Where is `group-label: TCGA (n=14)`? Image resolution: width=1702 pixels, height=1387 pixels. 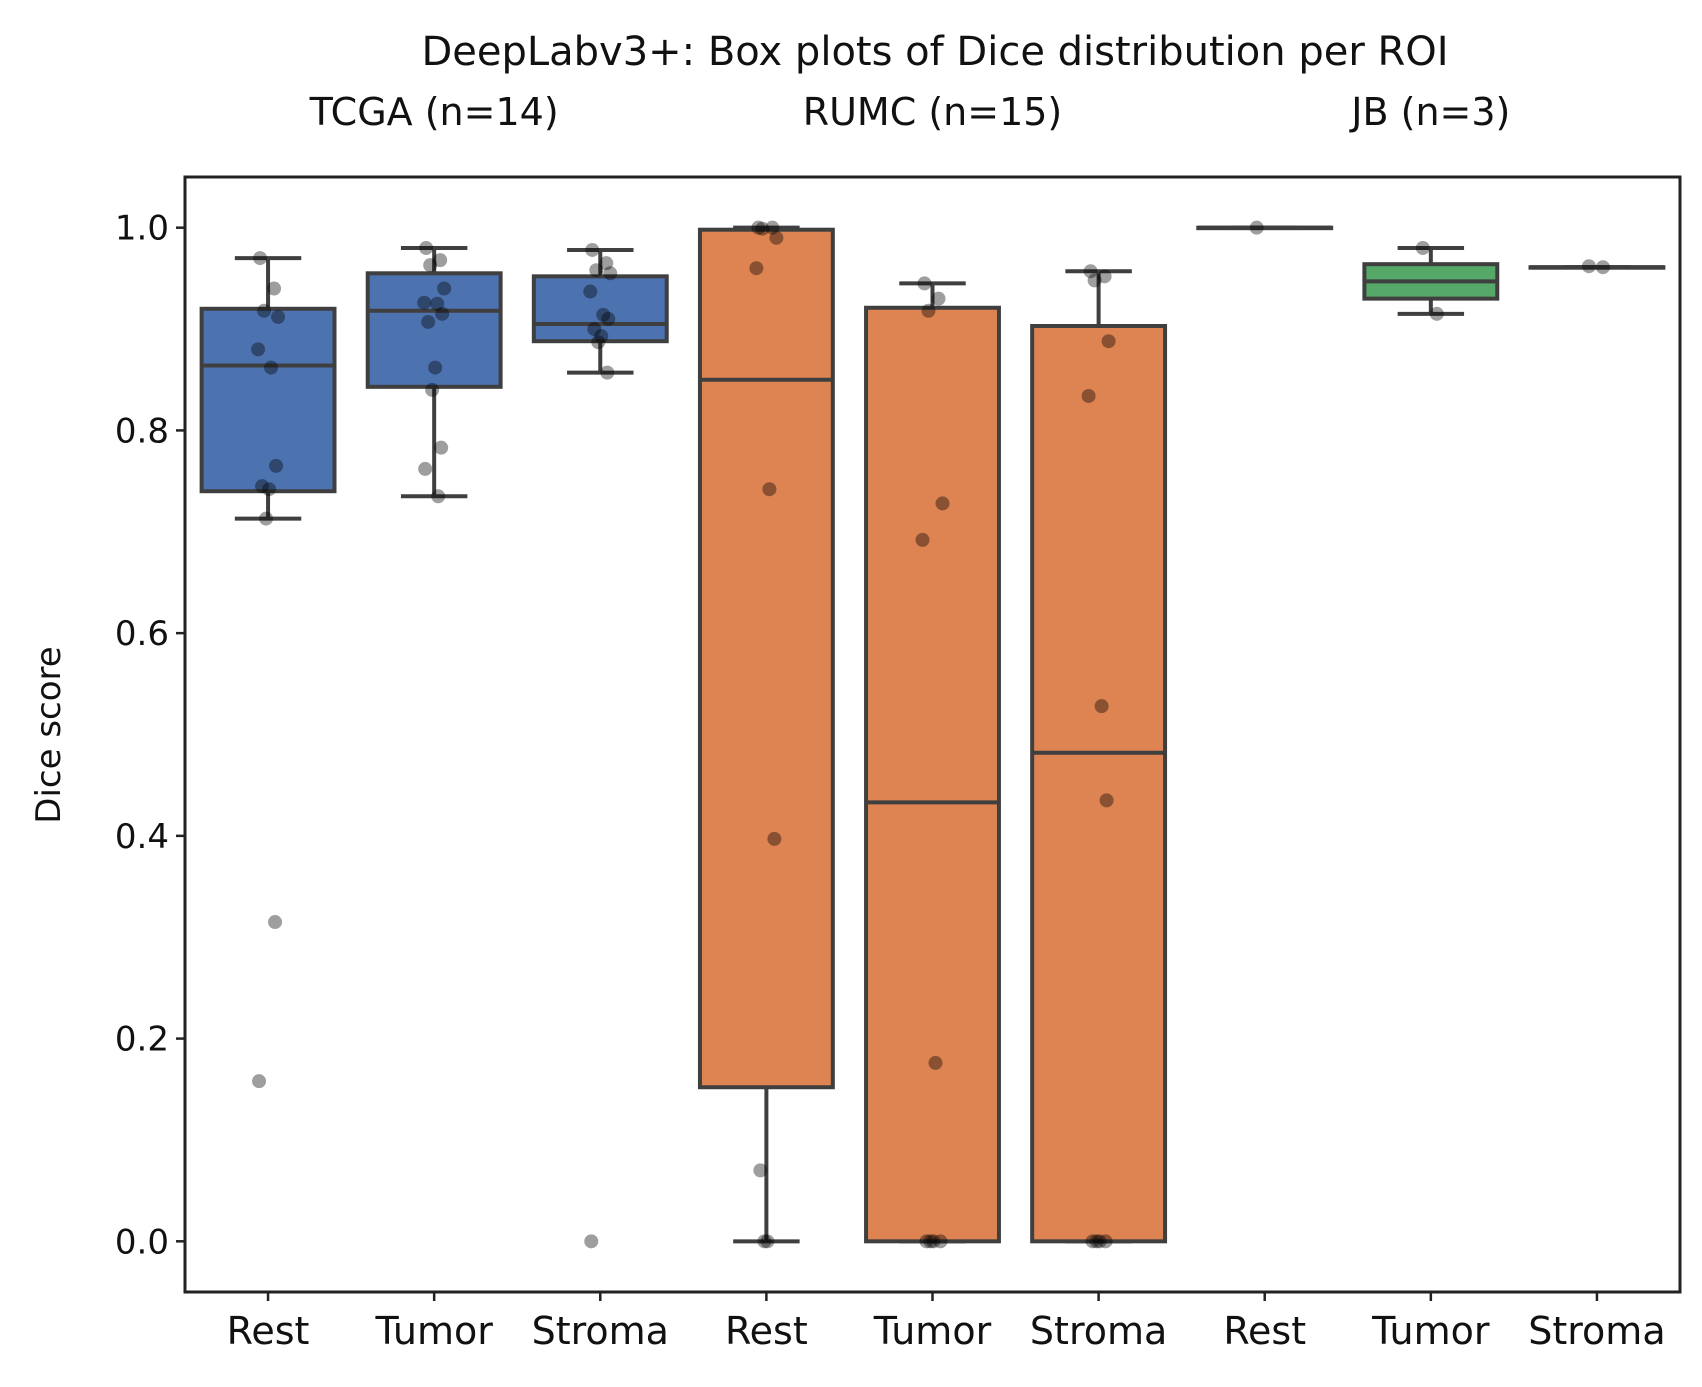
group-label: TCGA (n=14) is located at coordinates (434, 112).